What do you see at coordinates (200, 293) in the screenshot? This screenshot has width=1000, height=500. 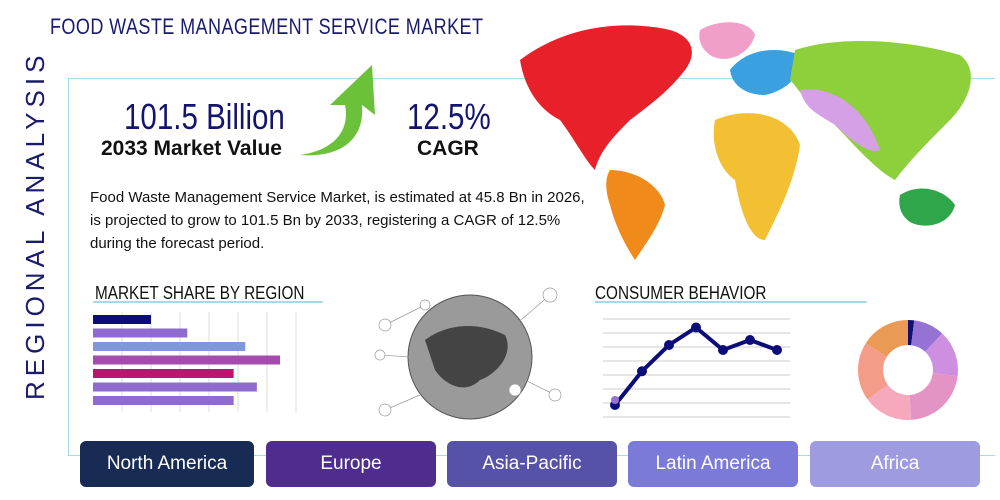 I see `market-share-heading: MARKET SHARE BY REGION` at bounding box center [200, 293].